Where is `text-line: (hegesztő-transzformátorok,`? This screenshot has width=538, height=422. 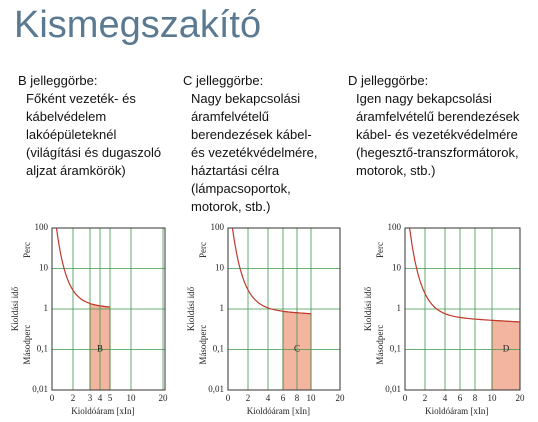
text-line: (hegesztő-transzformátorok, is located at coordinates (437, 152).